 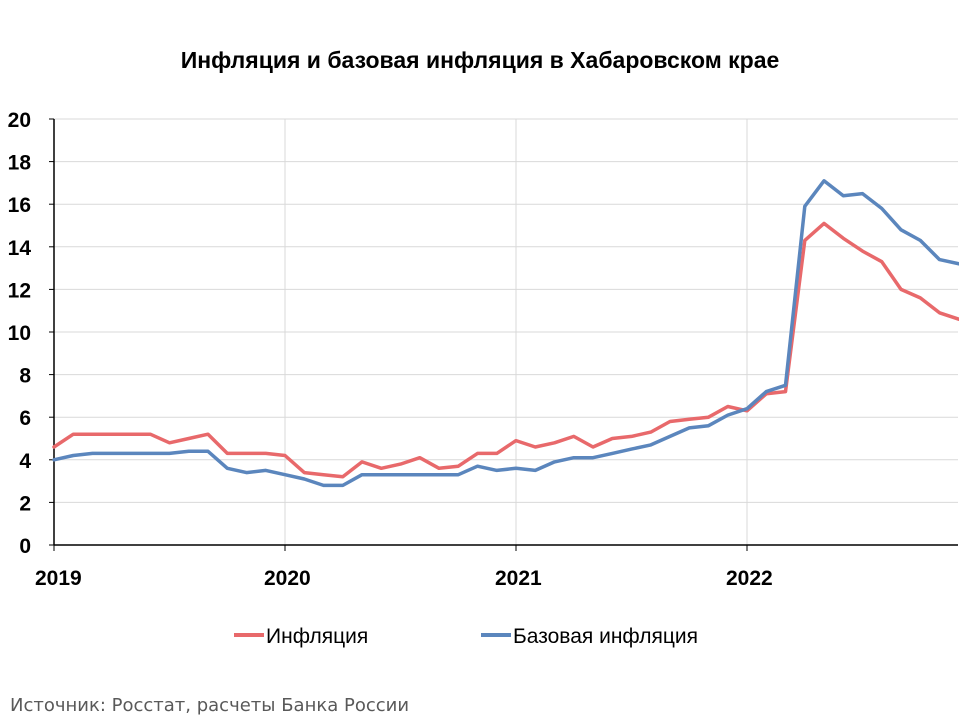 What do you see at coordinates (25, 503) in the screenshot?
I see `y-tick-label: 2` at bounding box center [25, 503].